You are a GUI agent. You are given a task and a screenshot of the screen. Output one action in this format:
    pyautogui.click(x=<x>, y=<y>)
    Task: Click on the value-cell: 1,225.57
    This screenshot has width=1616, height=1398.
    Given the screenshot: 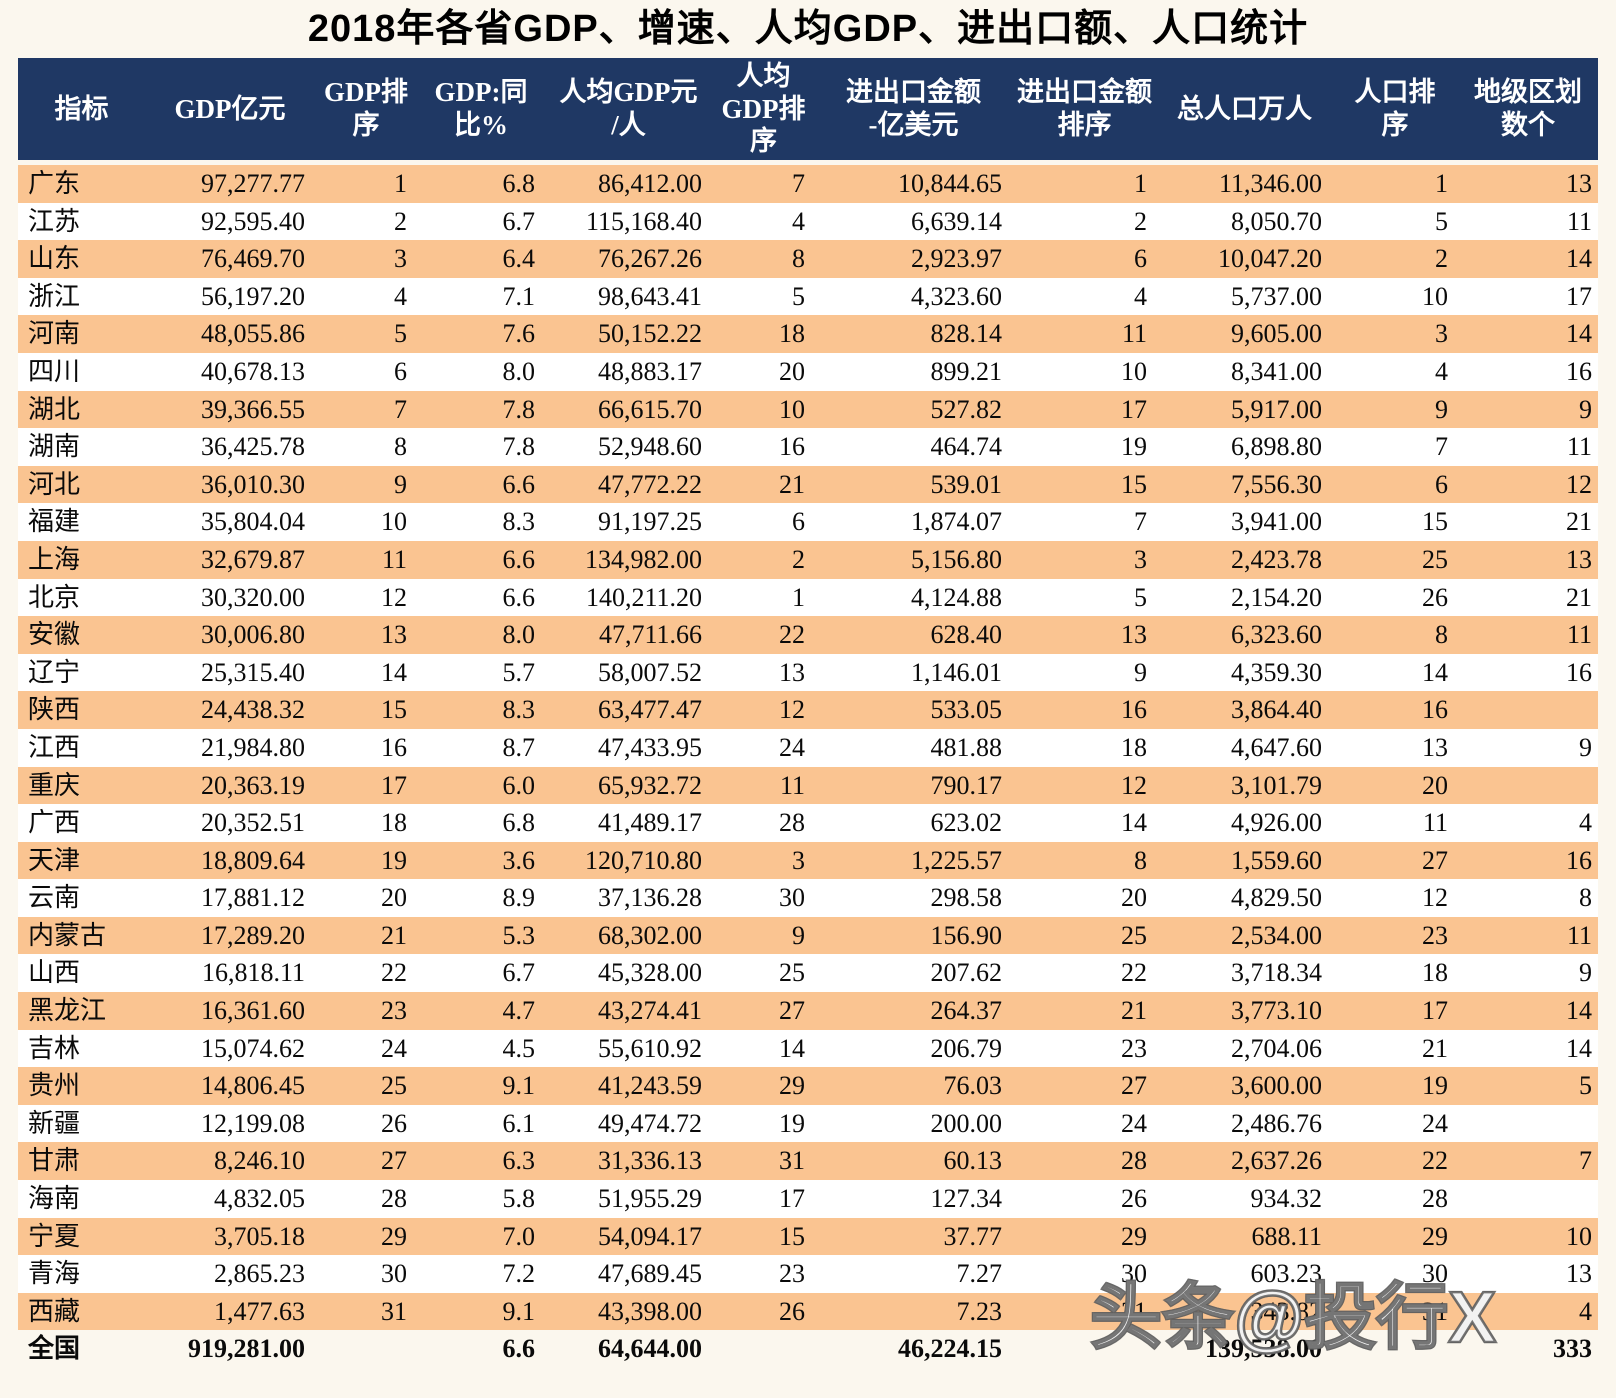 What is the action you would take?
    pyautogui.click(x=913, y=860)
    